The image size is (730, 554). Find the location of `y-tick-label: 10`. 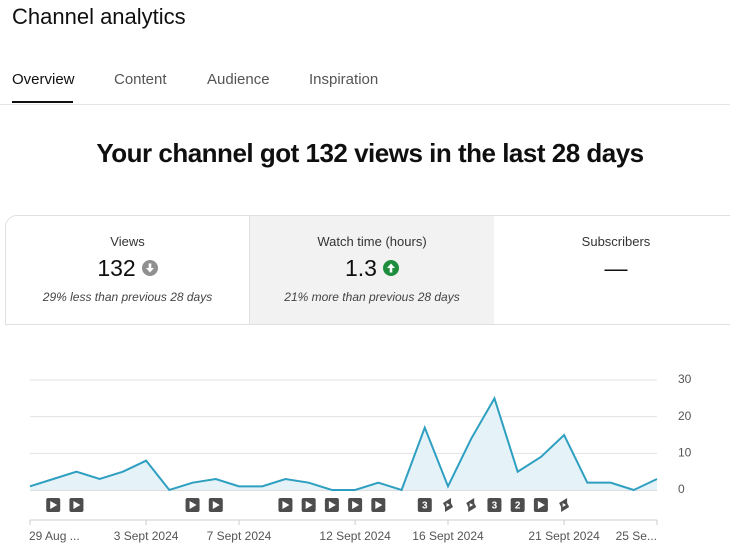

y-tick-label: 10 is located at coordinates (685, 453).